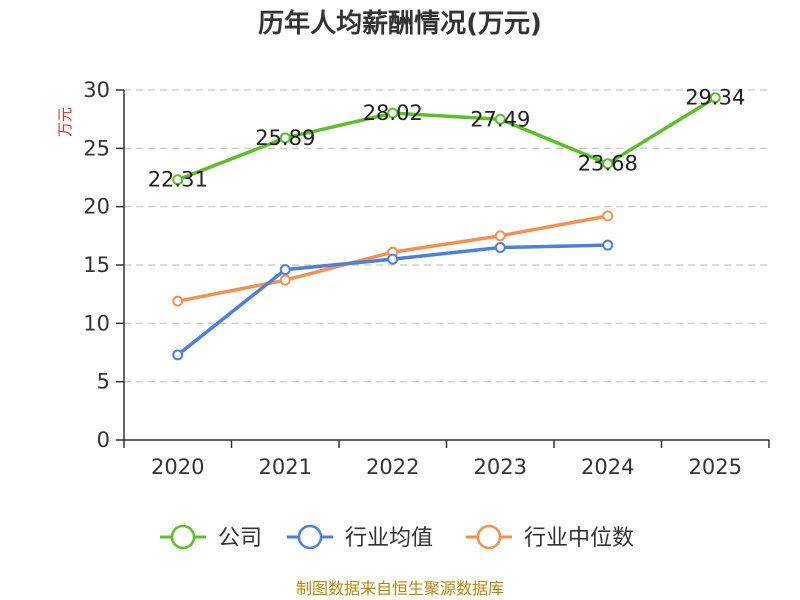  I want to click on y-tick-label: 15, so click(96, 265).